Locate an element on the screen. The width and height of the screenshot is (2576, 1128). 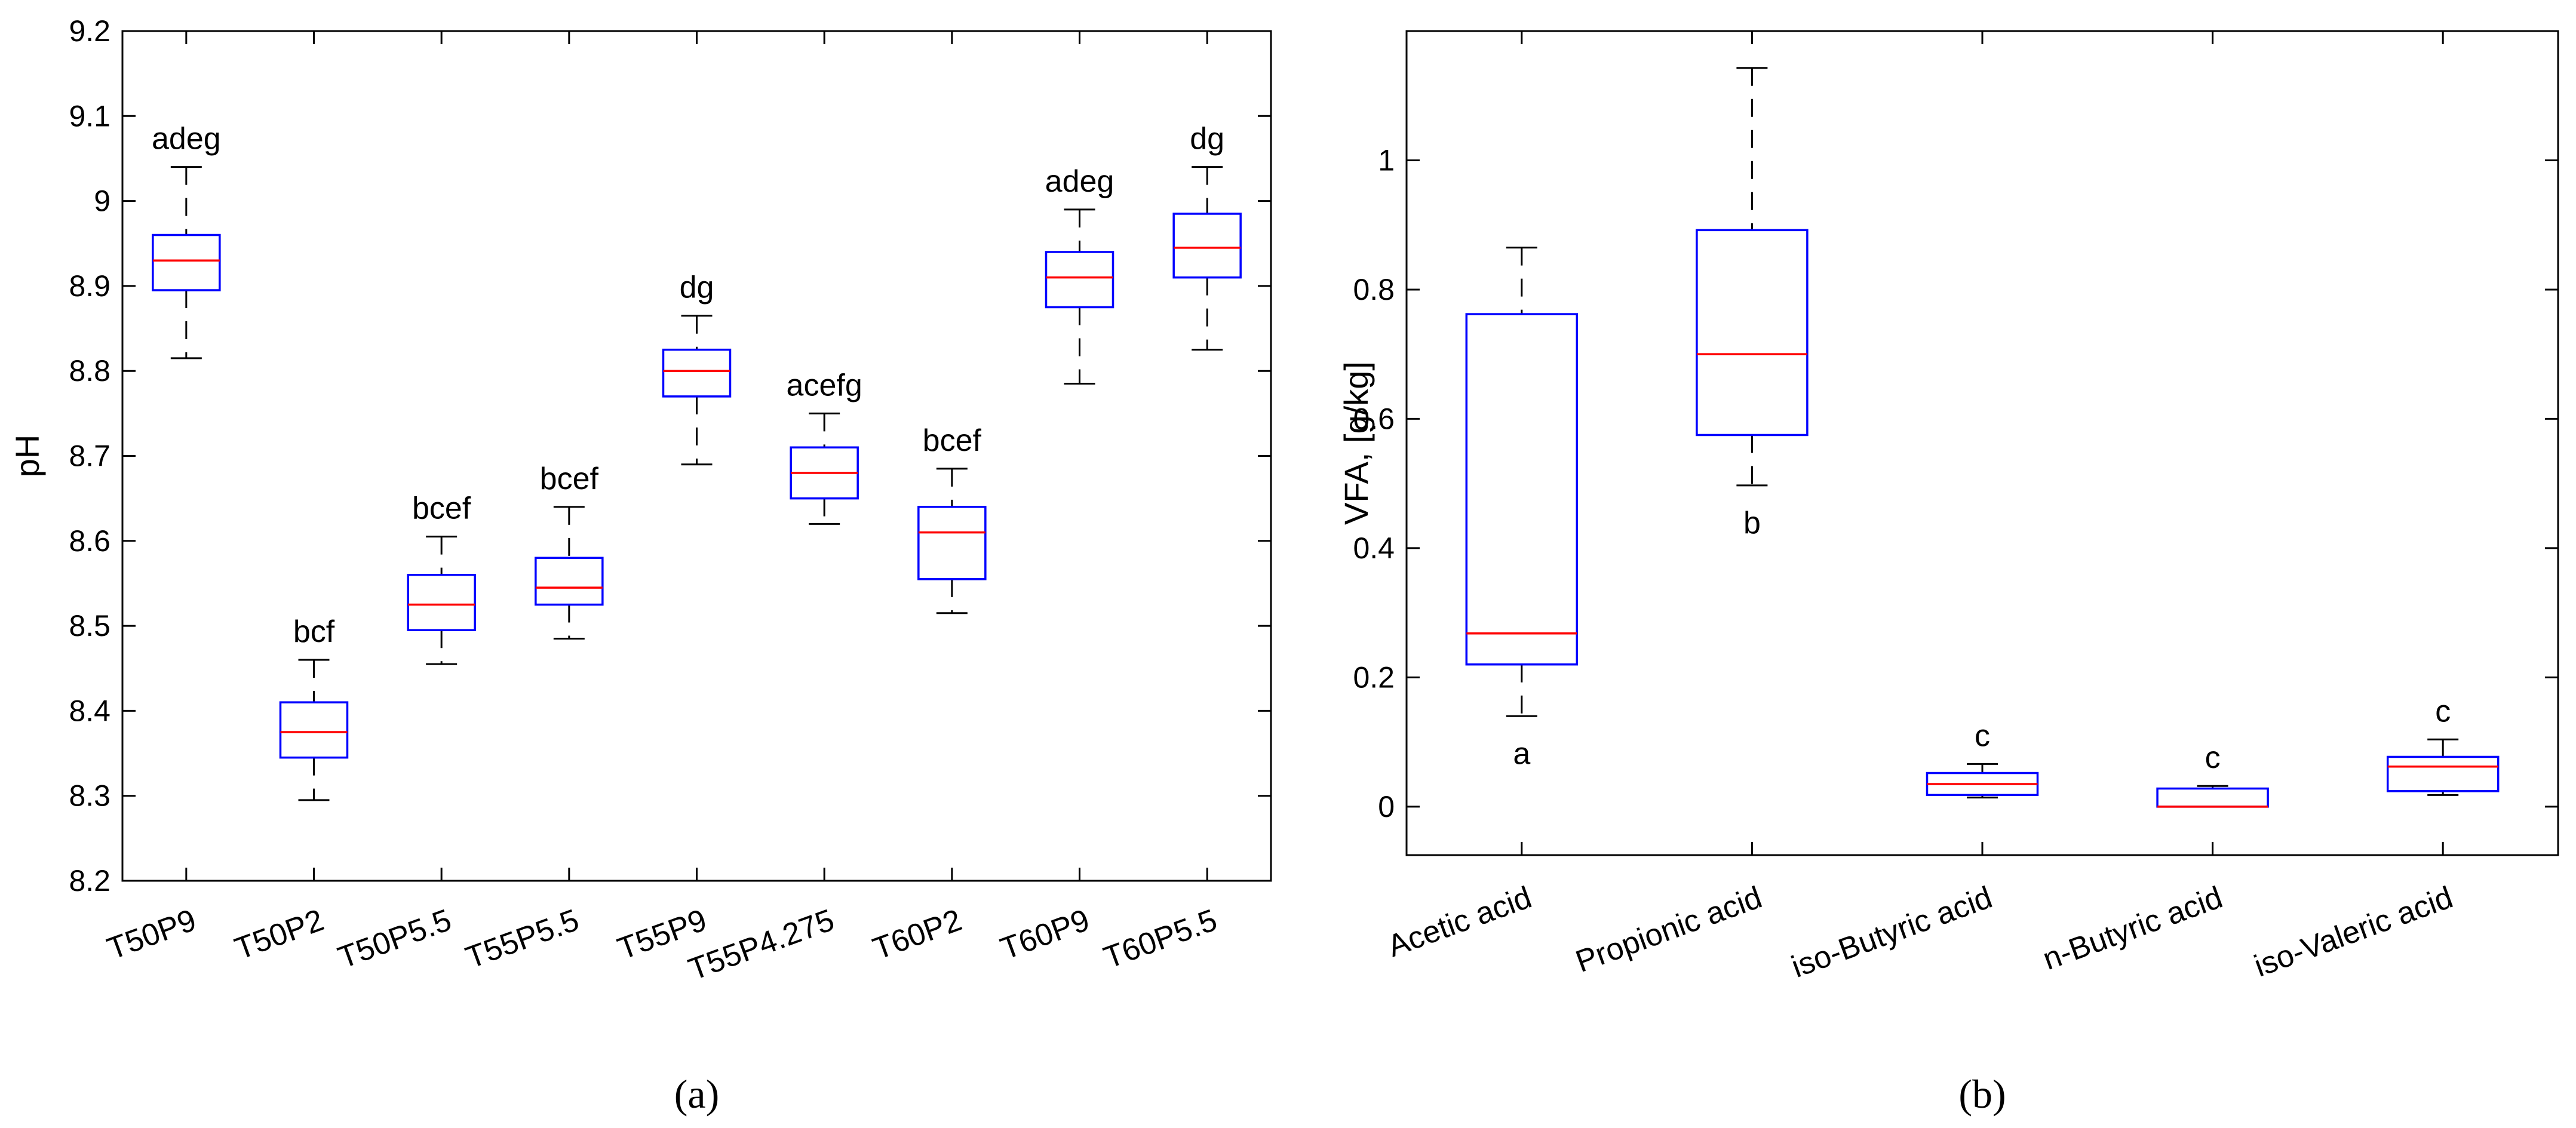
group-label: acefg is located at coordinates (824, 385).